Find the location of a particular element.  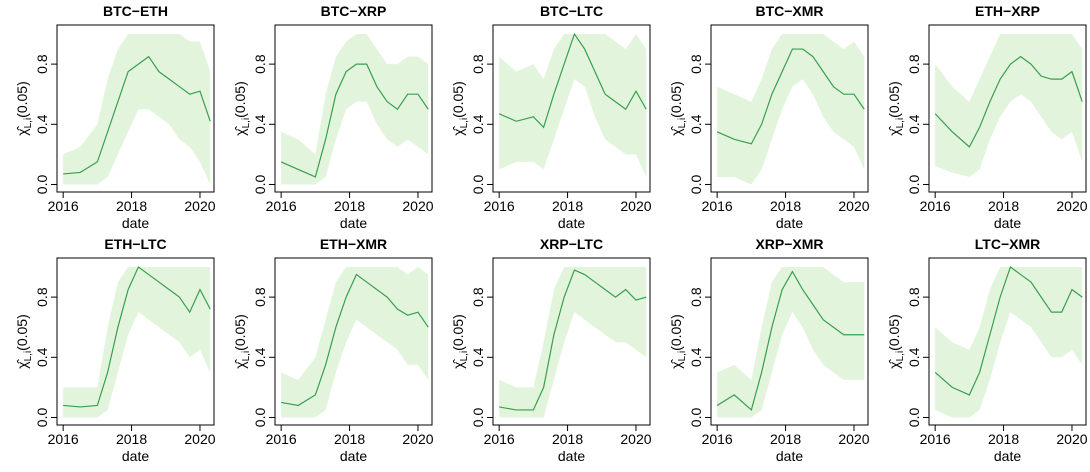

panel-title: ETH−XMR is located at coordinates (353, 244).